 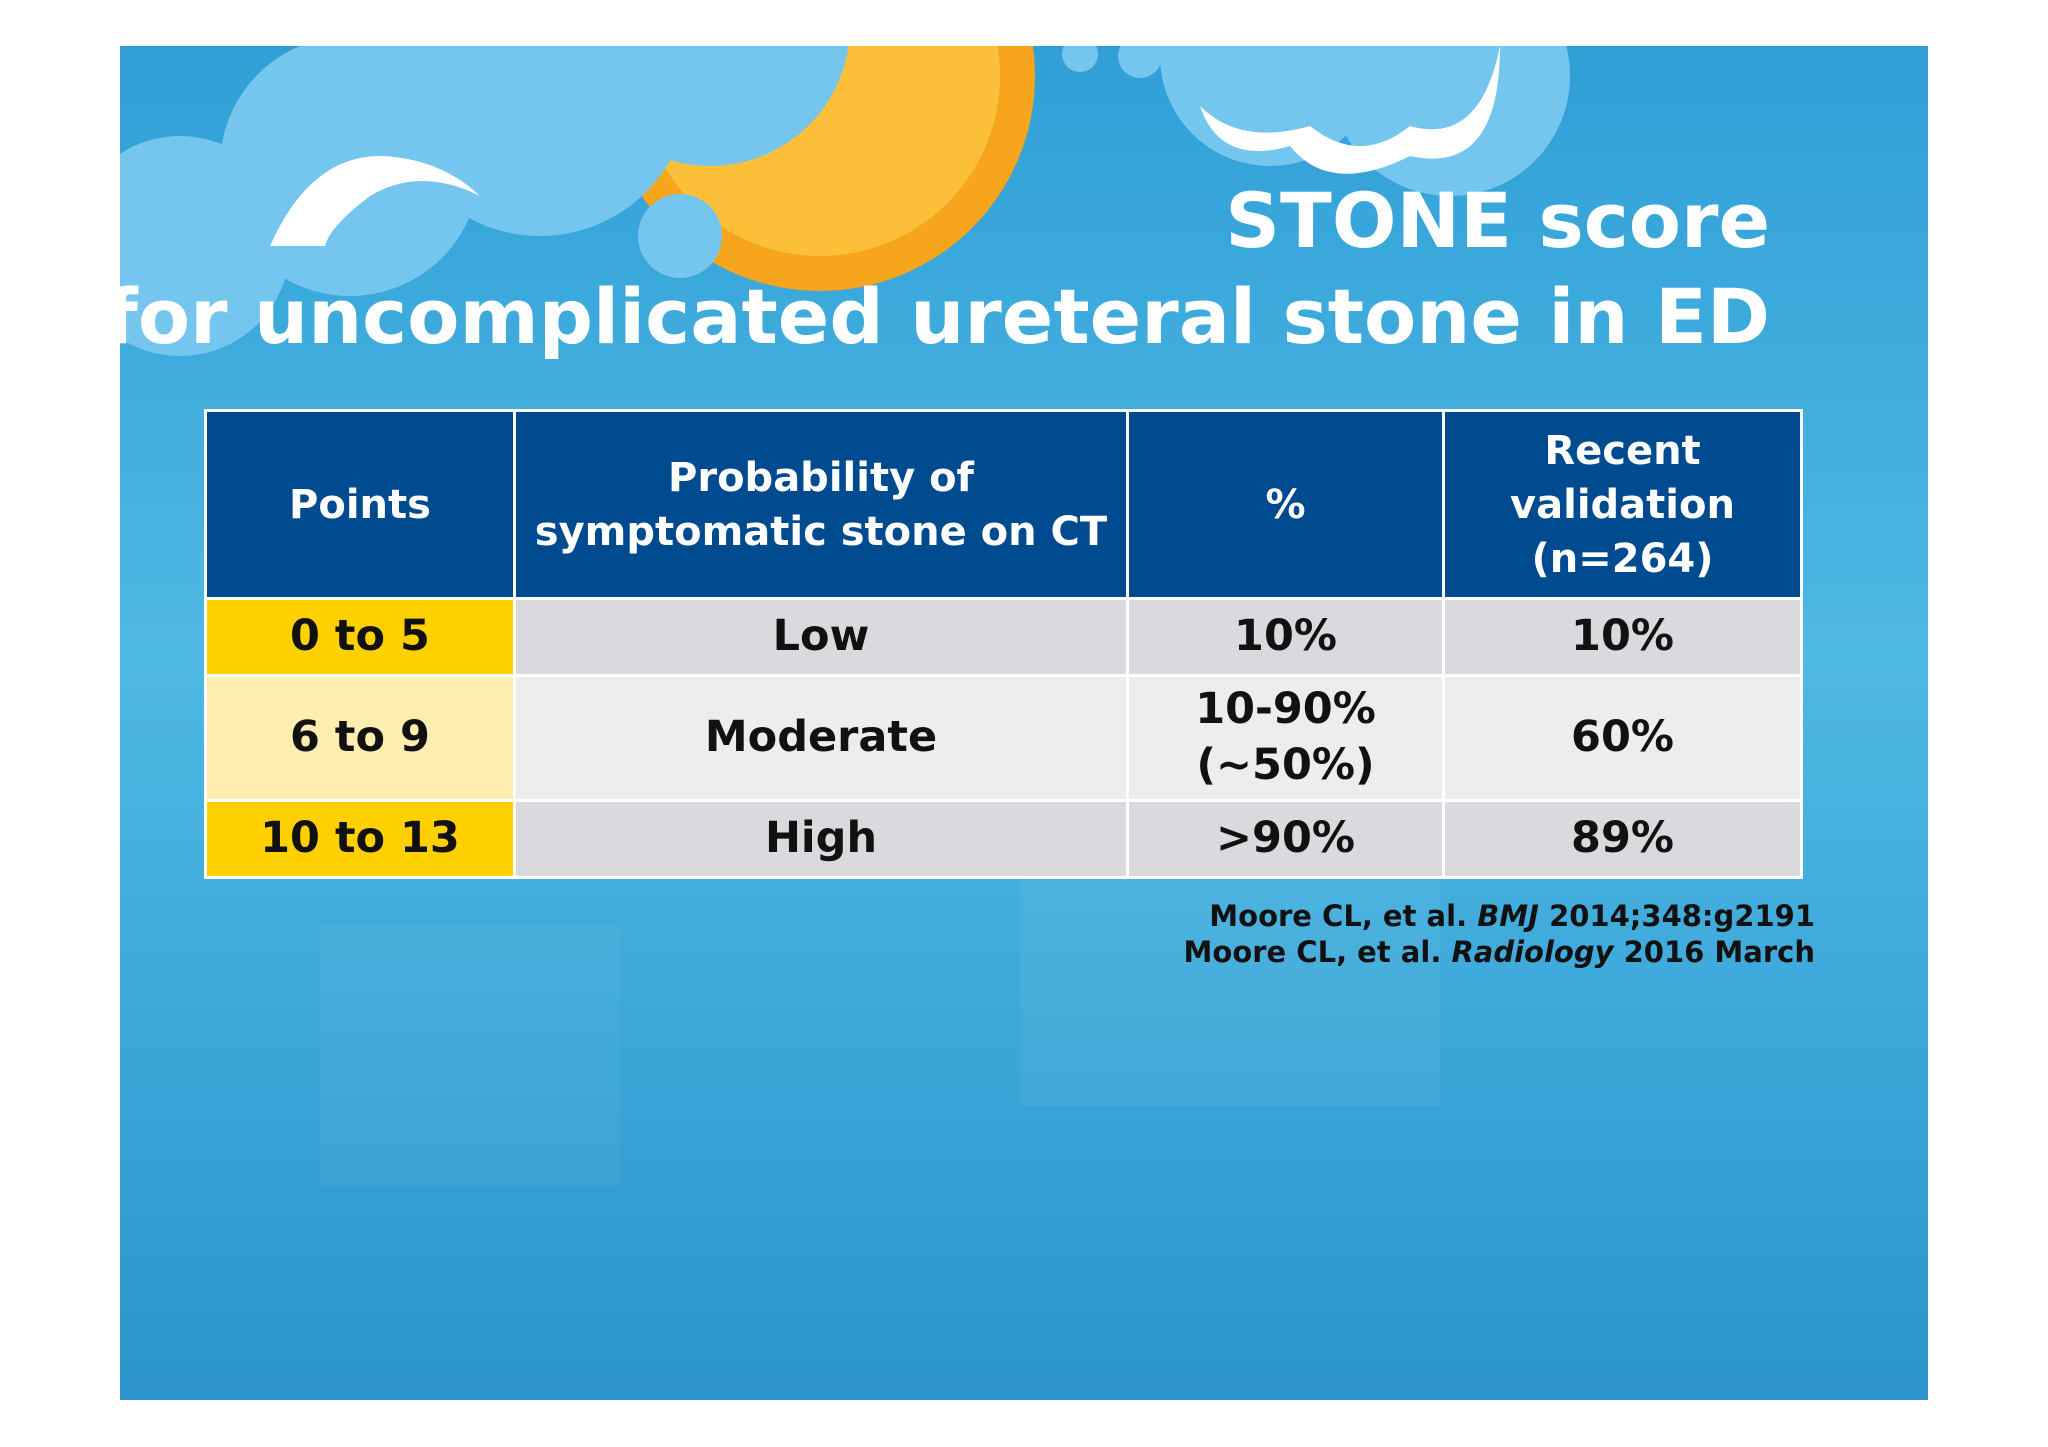 What do you see at coordinates (1285, 765) in the screenshot?
I see `cell-line: (~50%)` at bounding box center [1285, 765].